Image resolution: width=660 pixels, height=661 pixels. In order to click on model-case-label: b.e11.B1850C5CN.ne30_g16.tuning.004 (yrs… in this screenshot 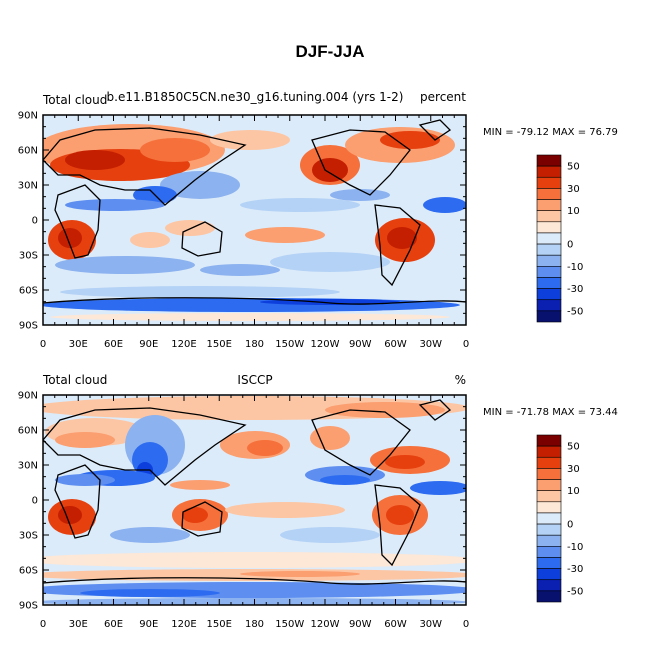, I will do `click(255, 97)`.